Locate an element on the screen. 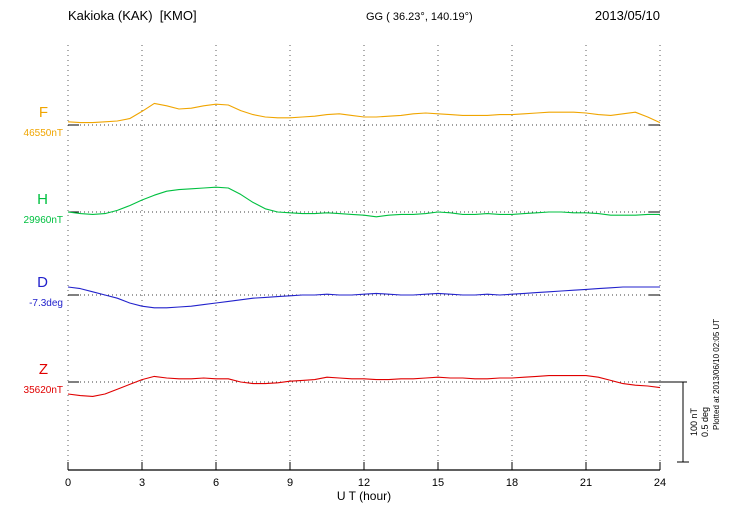 The image size is (730, 520). station-title: Kakioka (KAK) [KMO] is located at coordinates (132, 15).